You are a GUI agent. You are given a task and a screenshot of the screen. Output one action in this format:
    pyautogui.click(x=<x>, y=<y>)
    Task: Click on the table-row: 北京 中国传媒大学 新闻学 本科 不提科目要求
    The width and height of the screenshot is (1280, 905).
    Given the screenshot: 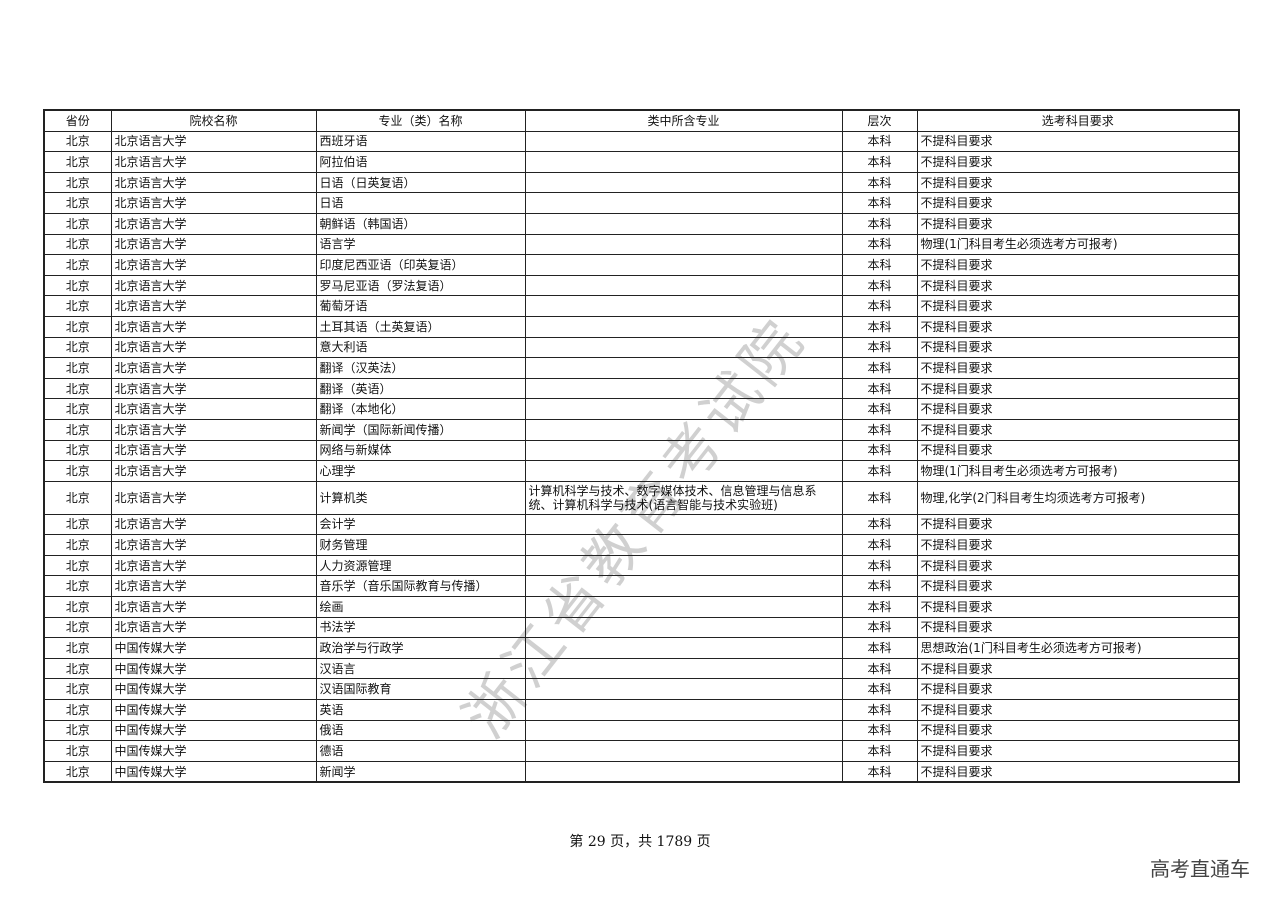 What is the action you would take?
    pyautogui.click(x=641, y=771)
    